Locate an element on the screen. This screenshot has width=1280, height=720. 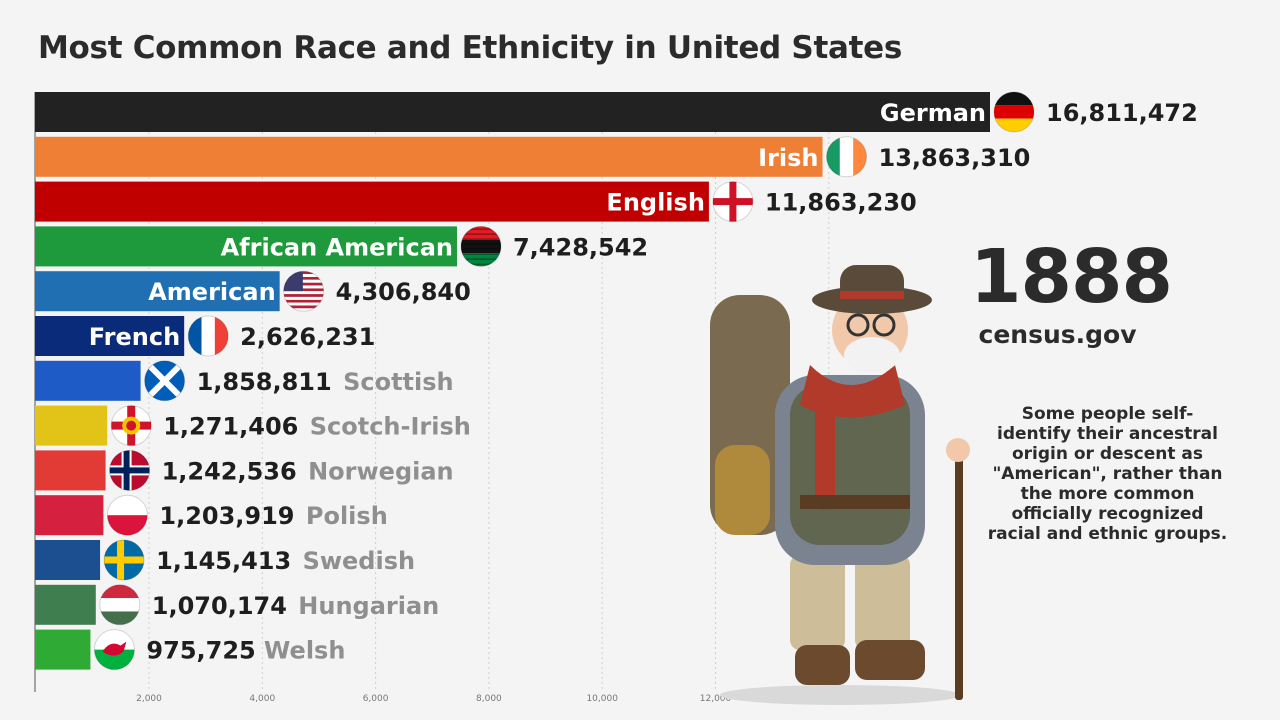
category-label: American is located at coordinates (211, 292).